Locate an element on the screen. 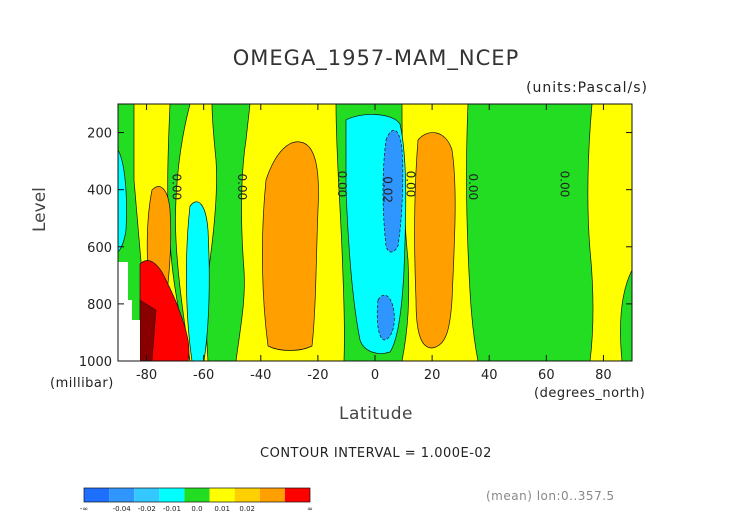 The height and width of the screenshot is (532, 752). chart-title: OMEGA_1957-MAM_NCEP is located at coordinates (376, 58).